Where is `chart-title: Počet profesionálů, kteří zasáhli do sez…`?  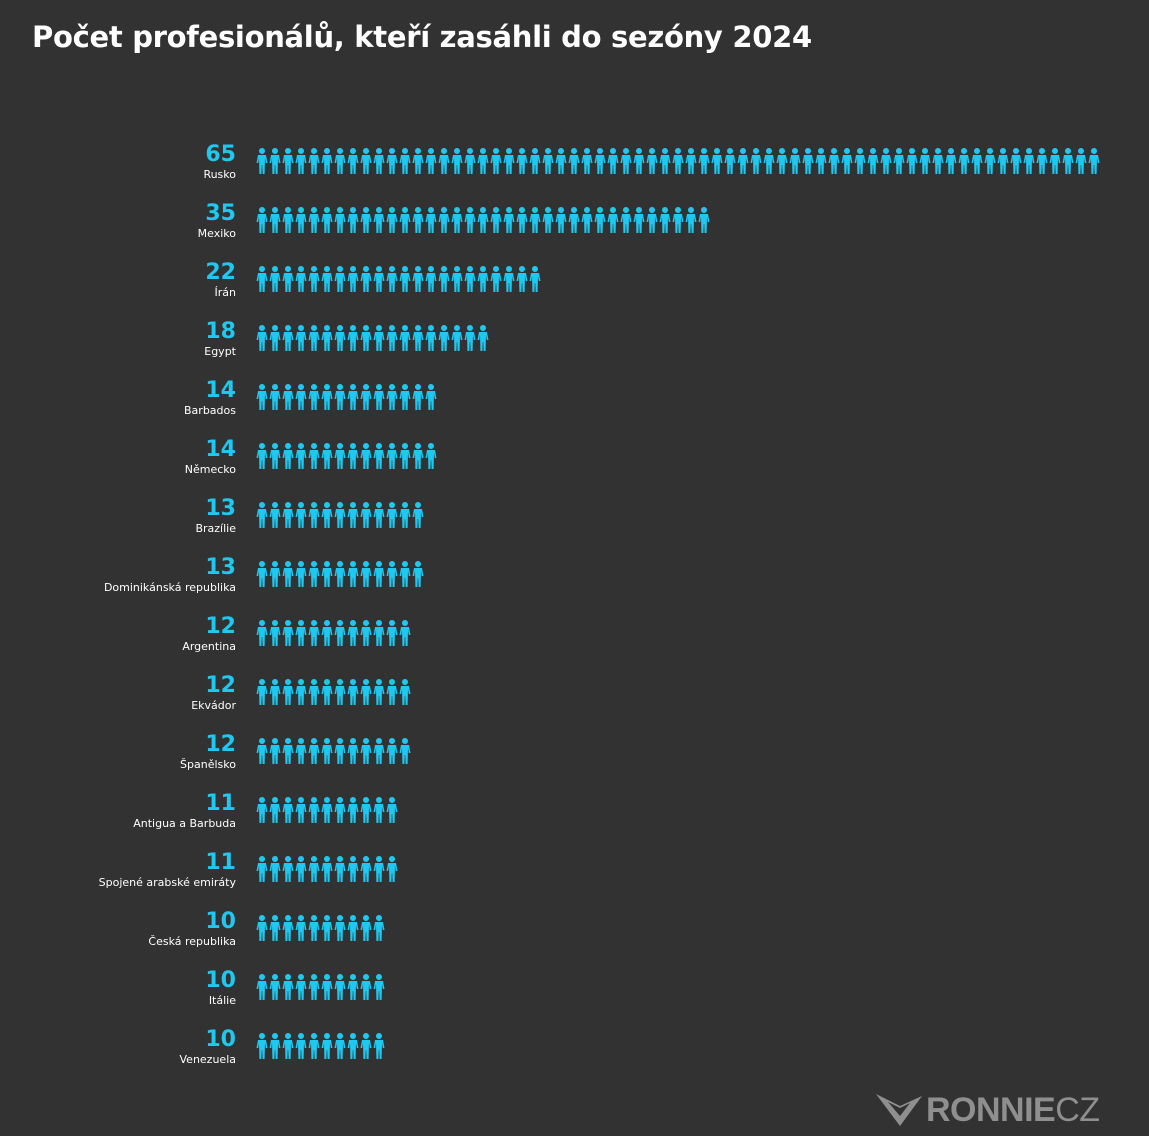 chart-title: Počet profesionálů, kteří zasáhli do sez… is located at coordinates (422, 37).